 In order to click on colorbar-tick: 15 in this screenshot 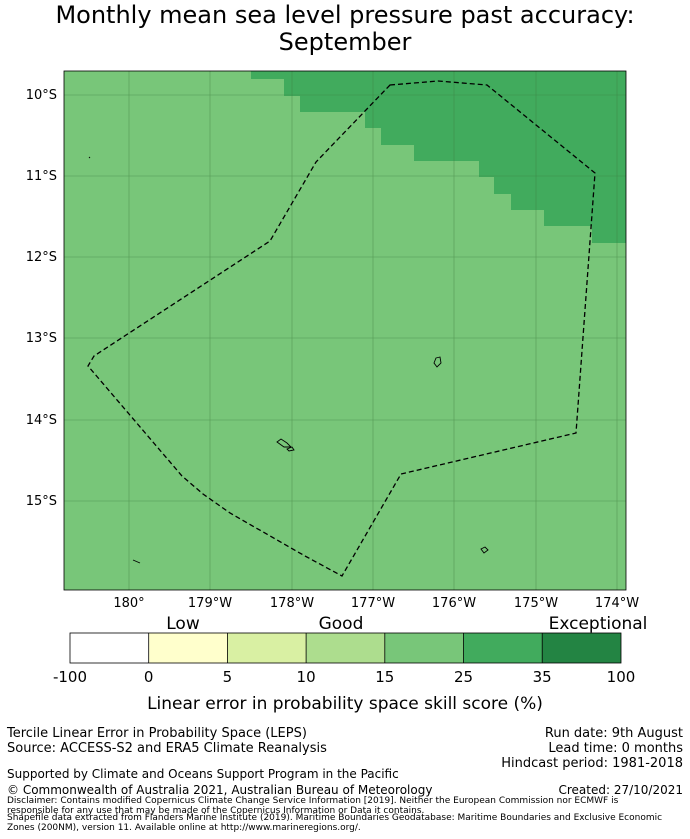, I will do `click(384, 677)`.